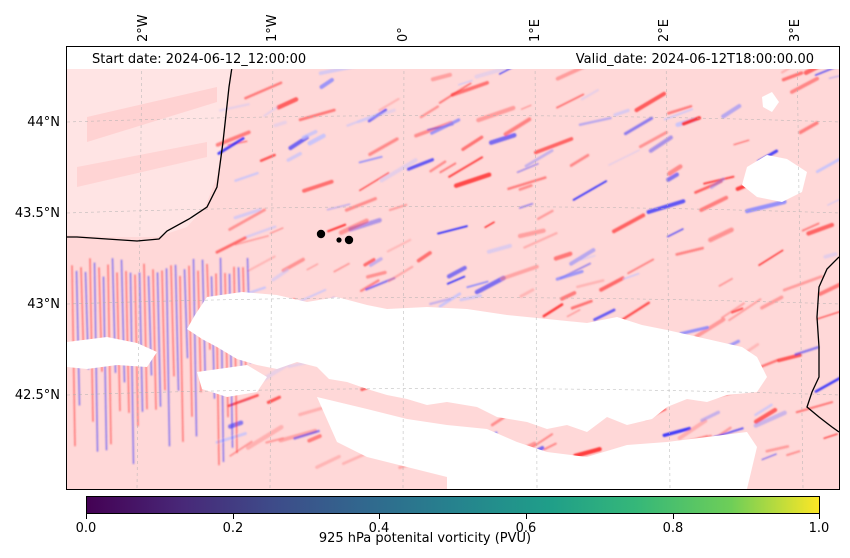  Describe the element at coordinates (43, 304) in the screenshot. I see `lat-label-43n: 43°N` at that location.